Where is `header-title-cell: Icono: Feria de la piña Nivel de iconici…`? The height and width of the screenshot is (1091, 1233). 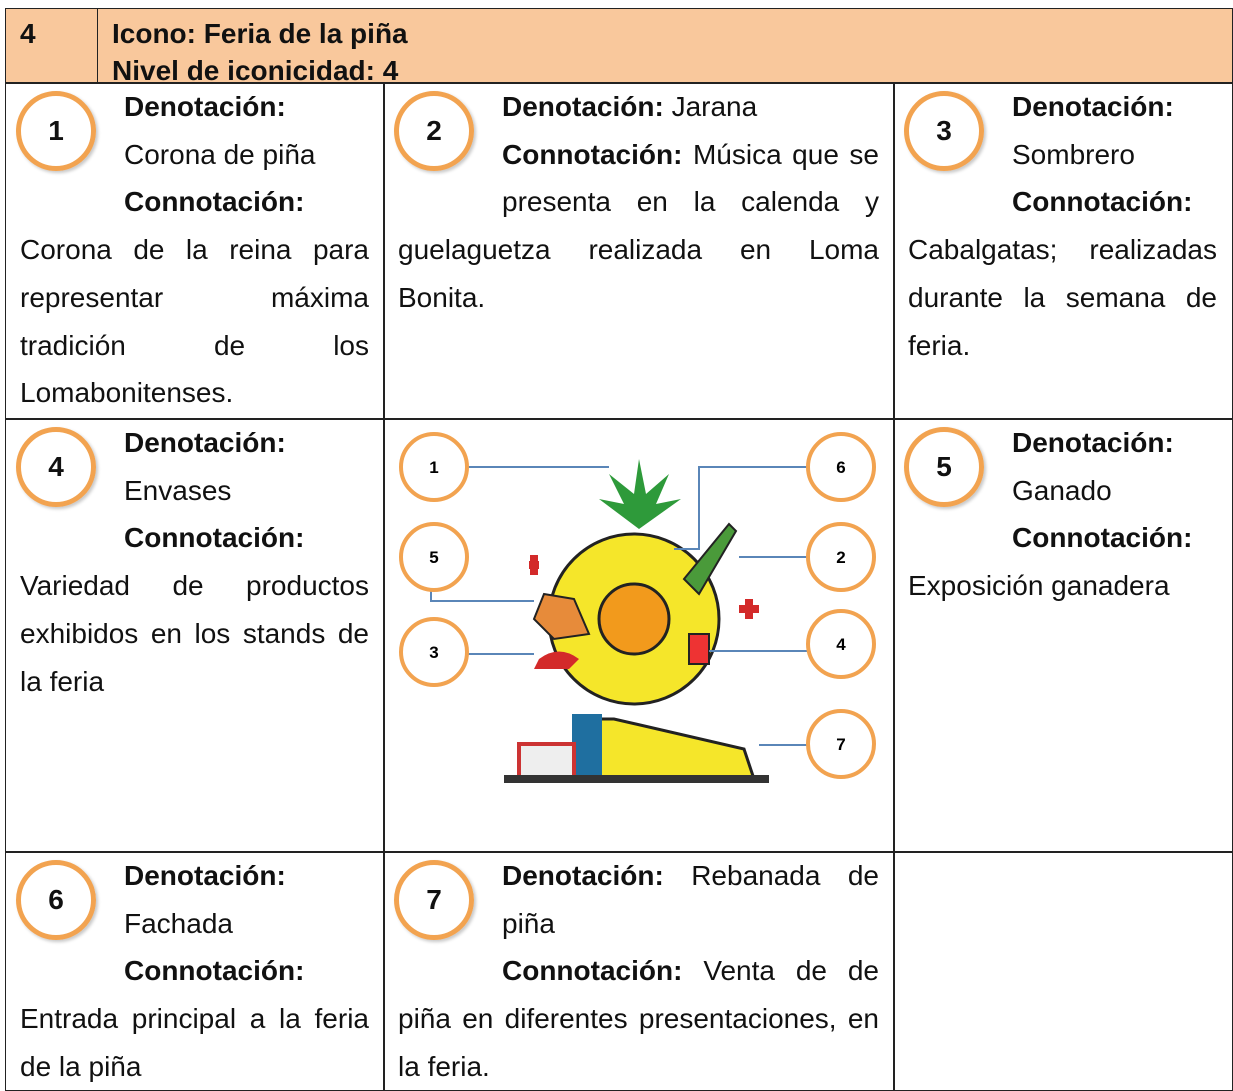 header-title-cell: Icono: Feria de la piña Nivel de iconici… is located at coordinates (665, 47).